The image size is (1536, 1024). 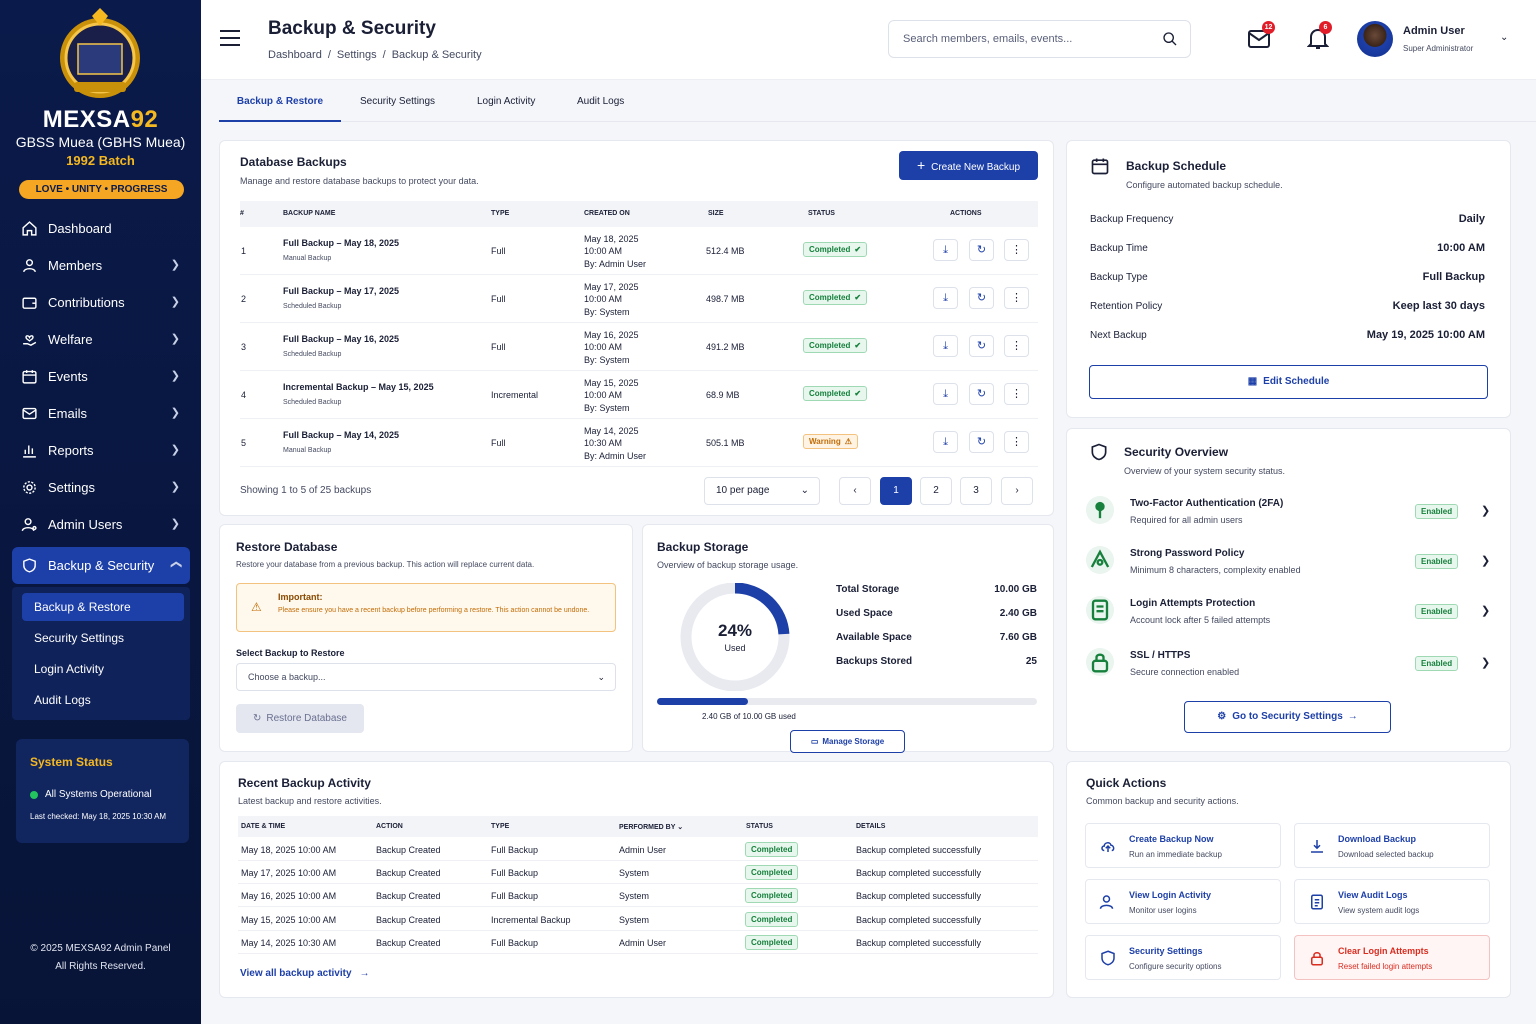 I want to click on quick-action-desc: Download selected backup, so click(x=1386, y=854).